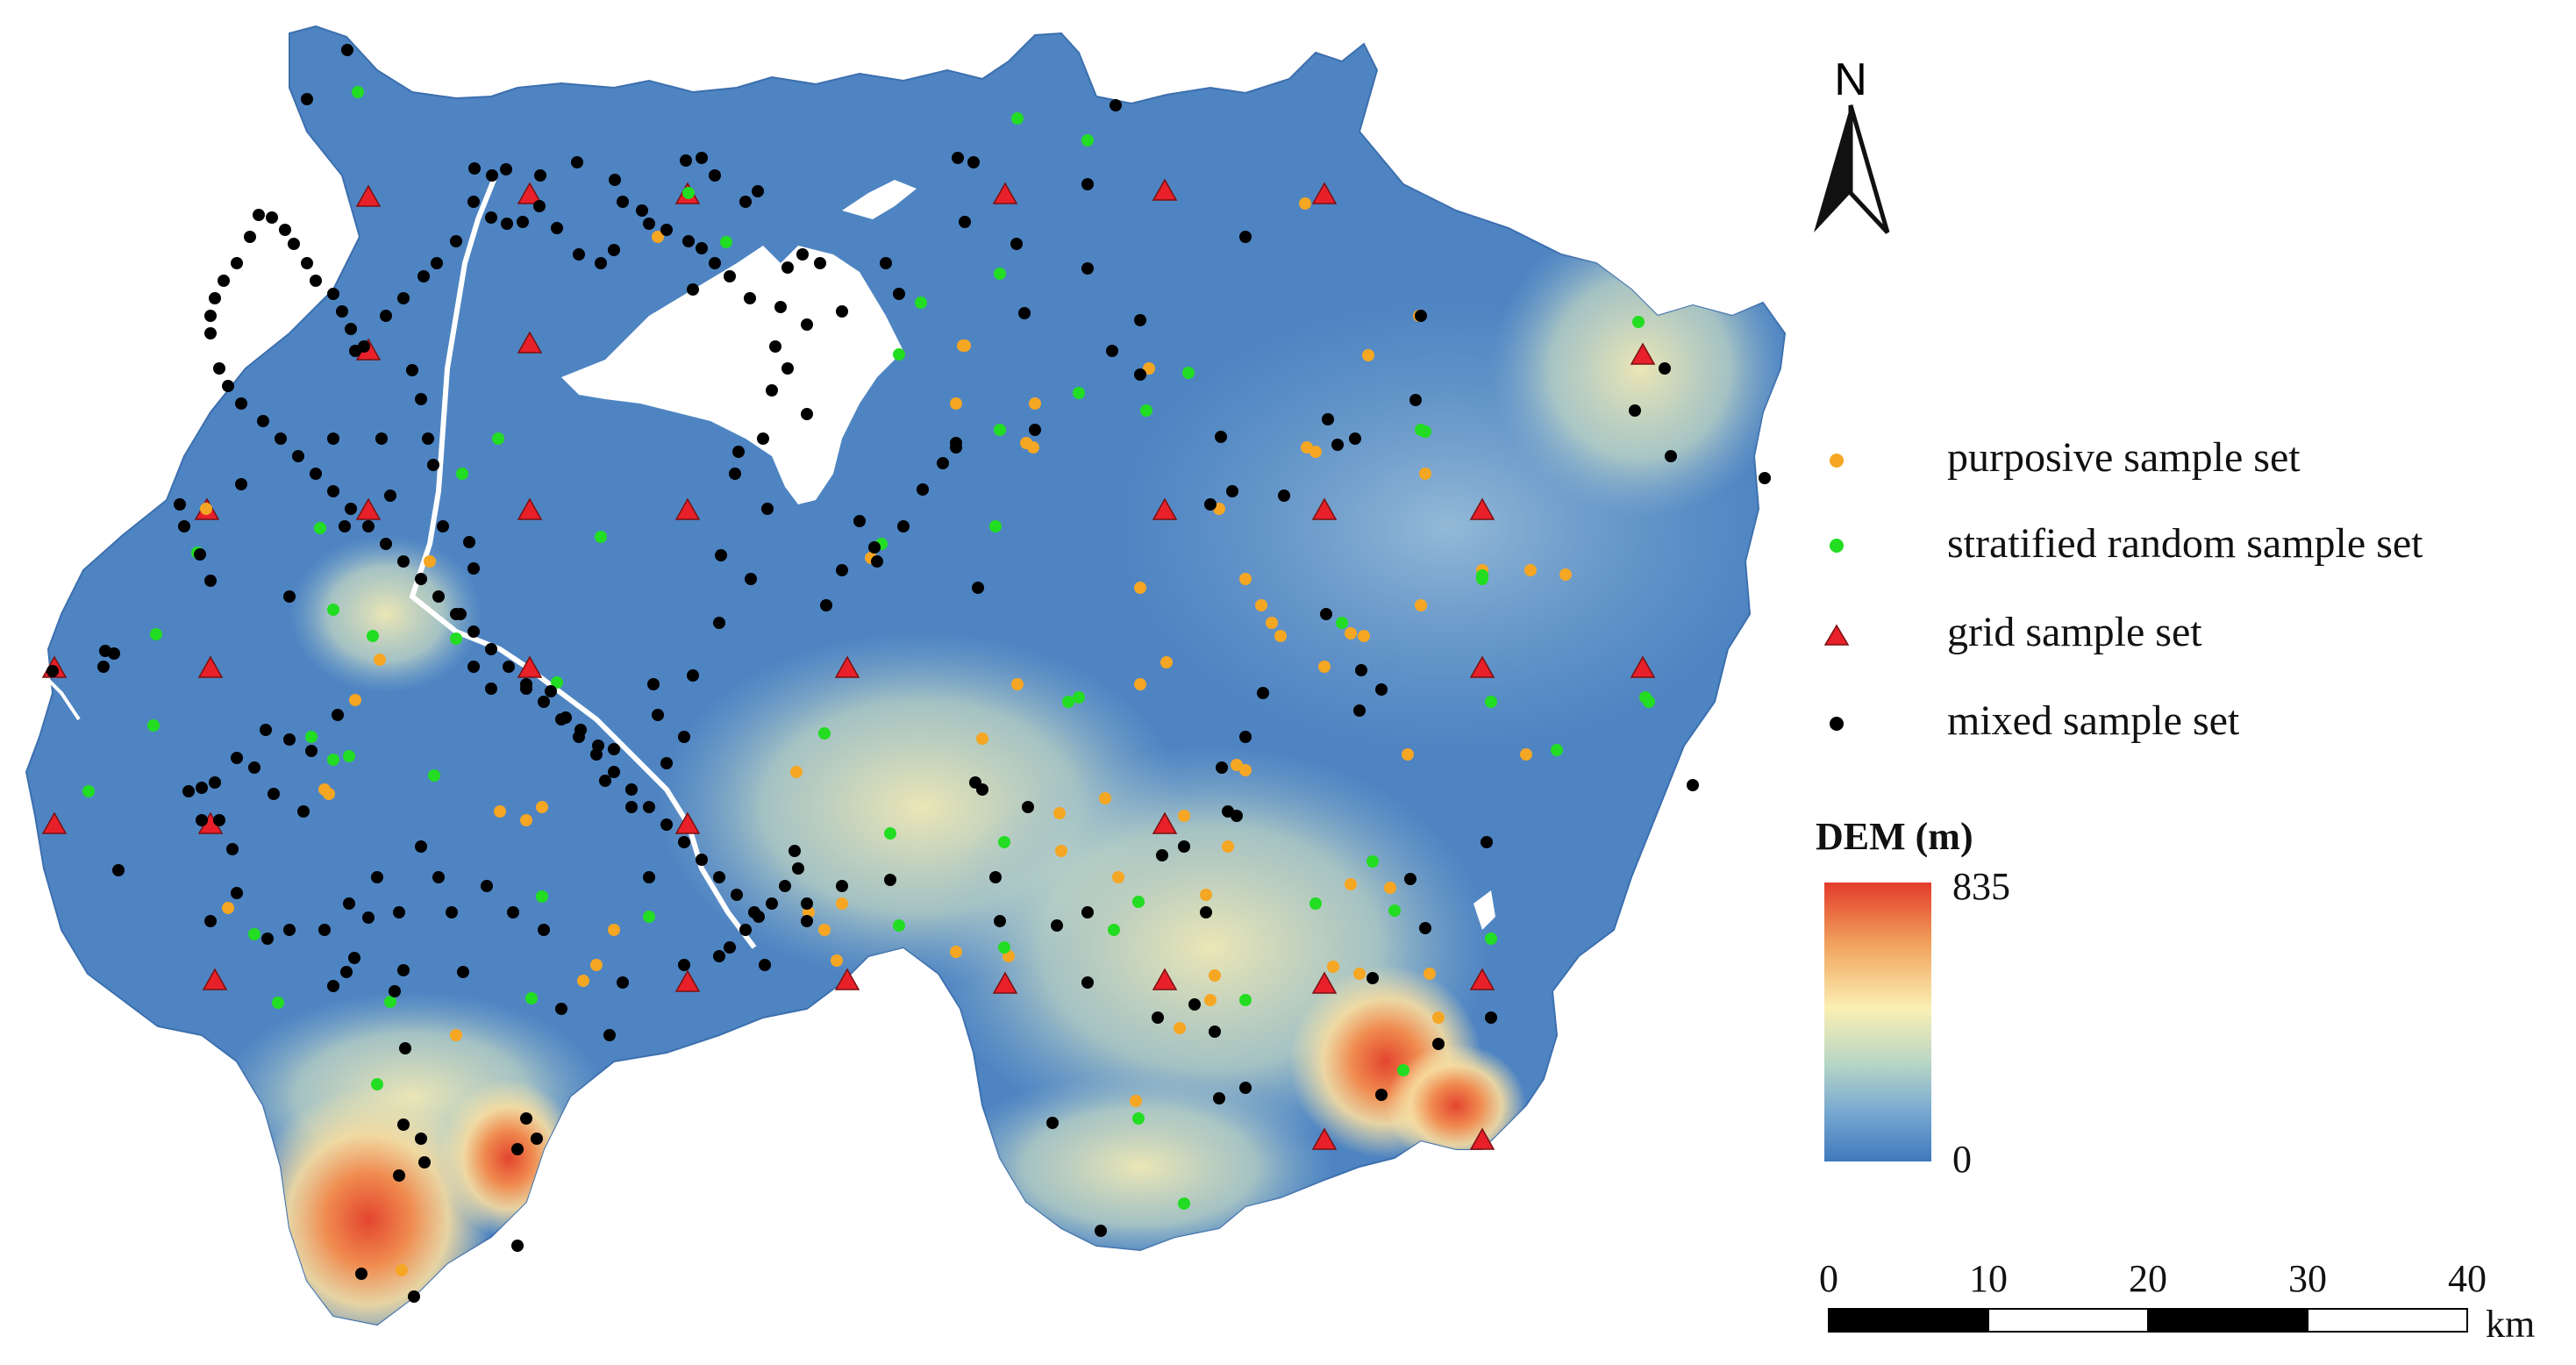 The width and height of the screenshot is (2576, 1365). What do you see at coordinates (2148, 1278) in the screenshot?
I see `scale-tick-20: 20` at bounding box center [2148, 1278].